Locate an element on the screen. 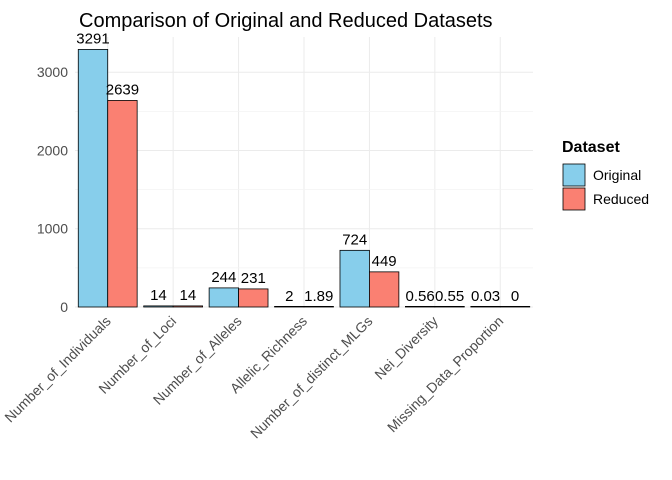 This screenshot has width=672, height=480. data-label: 231 is located at coordinates (253, 278).